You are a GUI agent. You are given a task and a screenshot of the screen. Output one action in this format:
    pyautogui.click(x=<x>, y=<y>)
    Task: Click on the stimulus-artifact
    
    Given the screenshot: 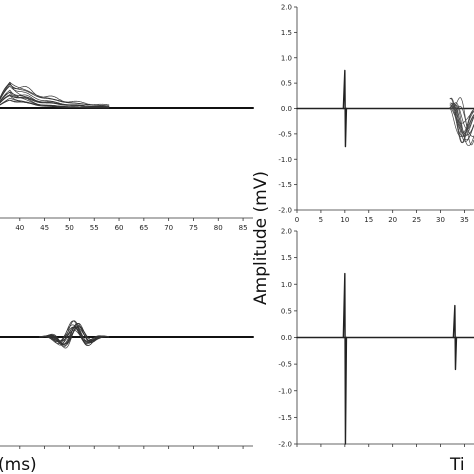 What is the action you would take?
    pyautogui.click(x=345, y=358)
    